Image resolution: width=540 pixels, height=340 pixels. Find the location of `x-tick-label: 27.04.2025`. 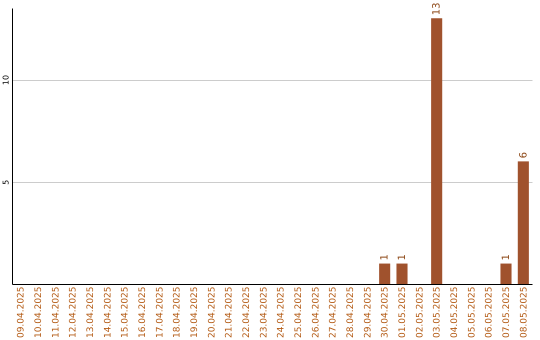

x-tick-label: 27.04.2025 is located at coordinates (333, 312).